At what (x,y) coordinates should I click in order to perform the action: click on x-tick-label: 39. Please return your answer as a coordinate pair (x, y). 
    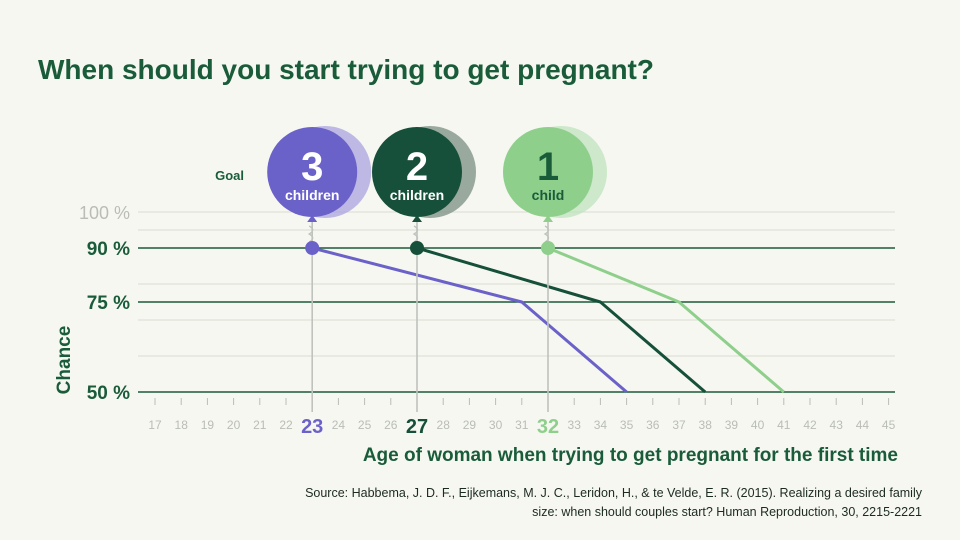
    Looking at the image, I should click on (732, 425).